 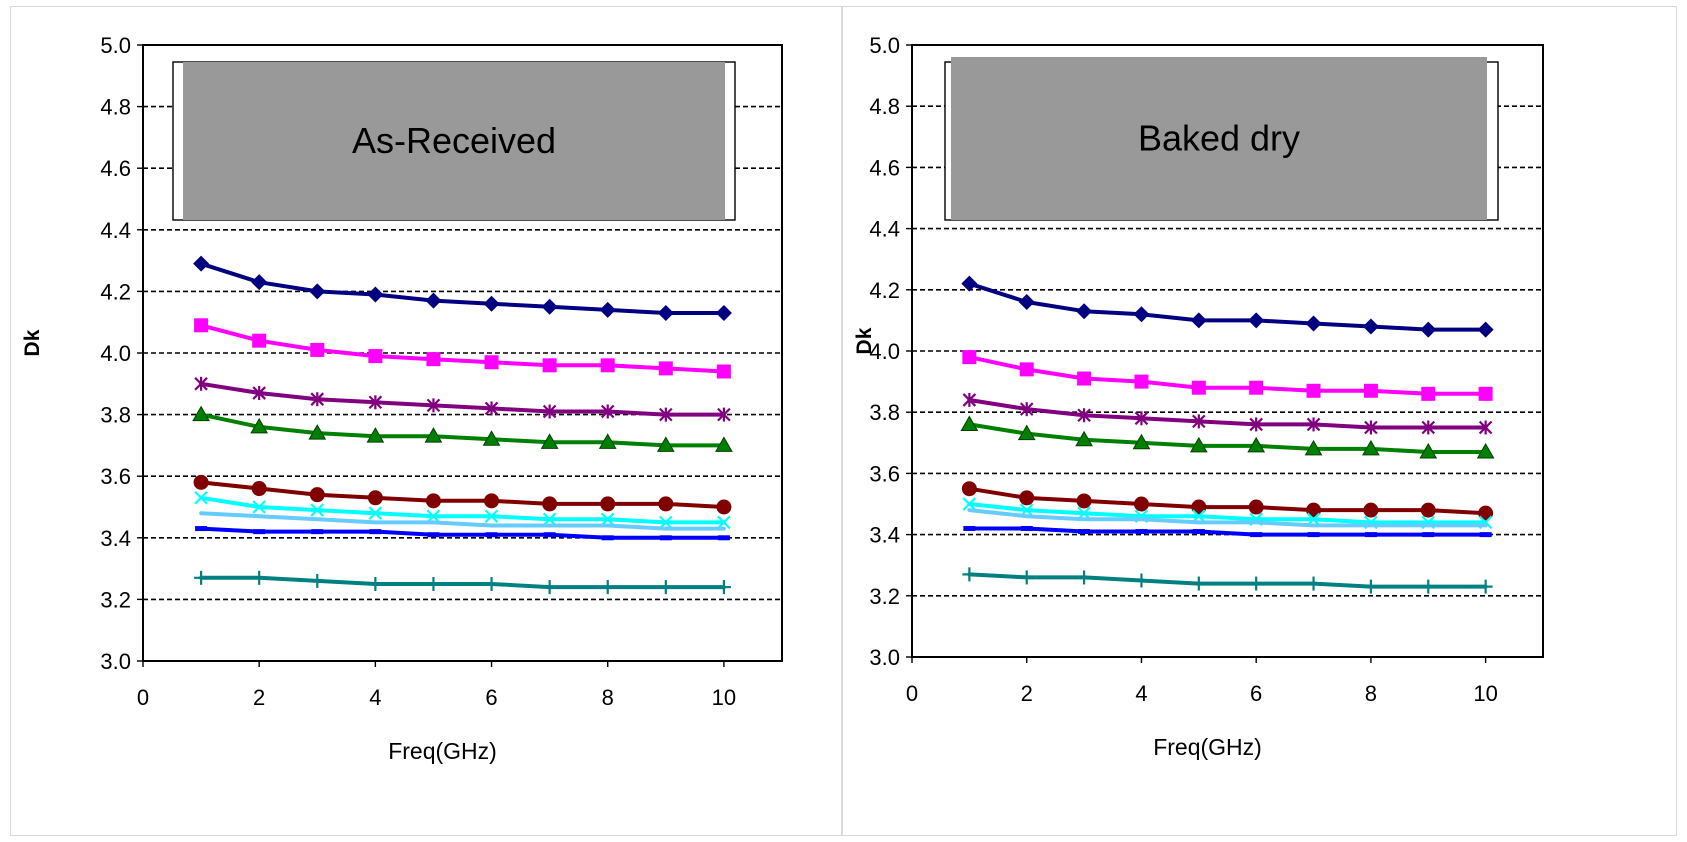 What do you see at coordinates (143, 697) in the screenshot?
I see `x-tick-label: 0` at bounding box center [143, 697].